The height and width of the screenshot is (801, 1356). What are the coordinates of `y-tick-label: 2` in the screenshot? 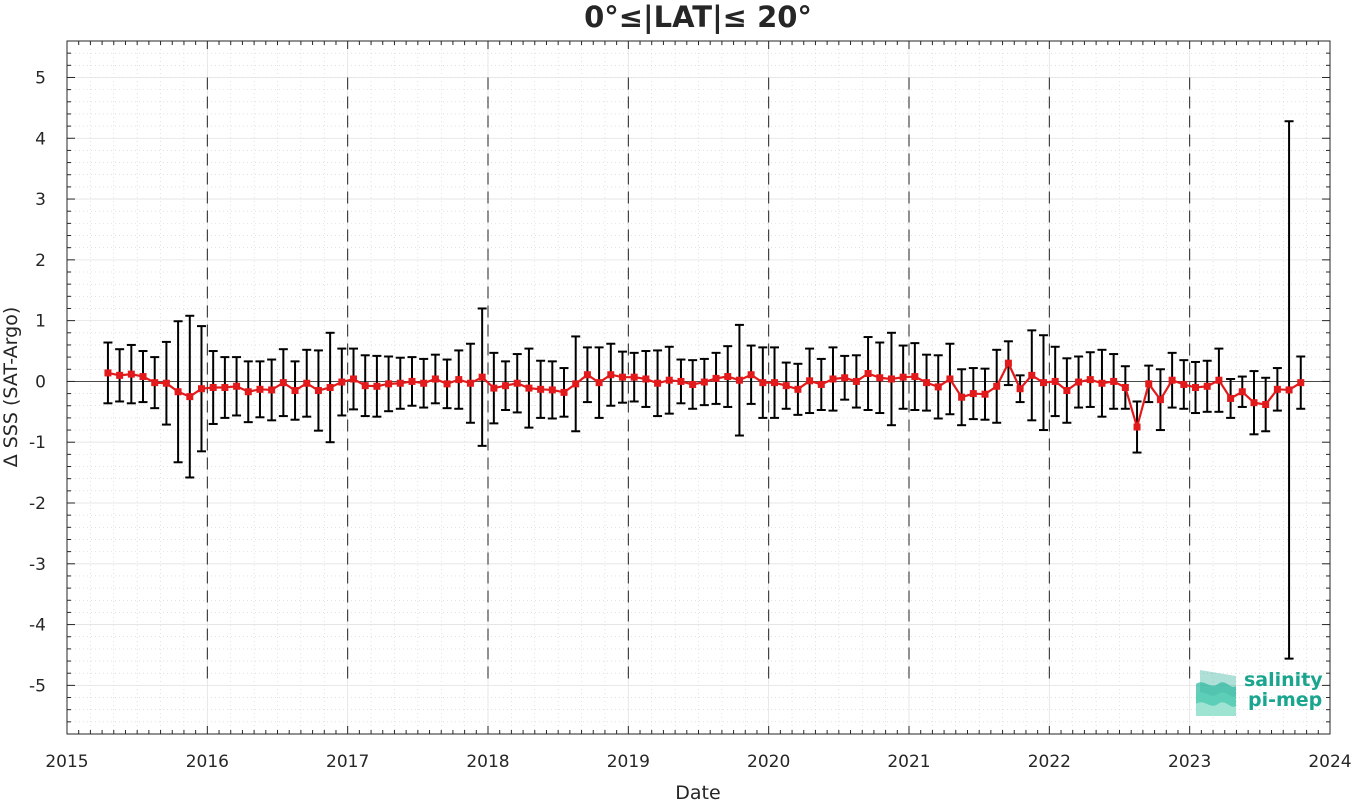 It's located at (40, 261).